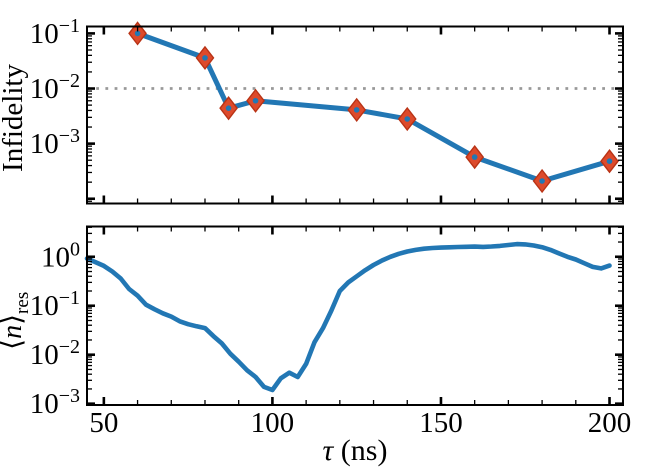 This screenshot has height=473, width=650. I want to click on bottom-panel-ylabel: ⟨n⟩res, so click(20, 321).